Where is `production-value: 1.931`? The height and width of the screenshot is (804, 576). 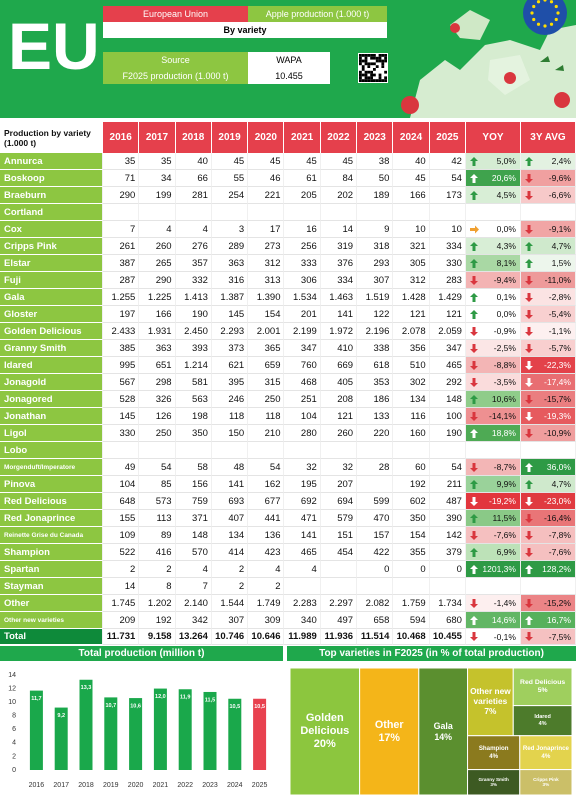 production-value: 1.931 is located at coordinates (157, 331).